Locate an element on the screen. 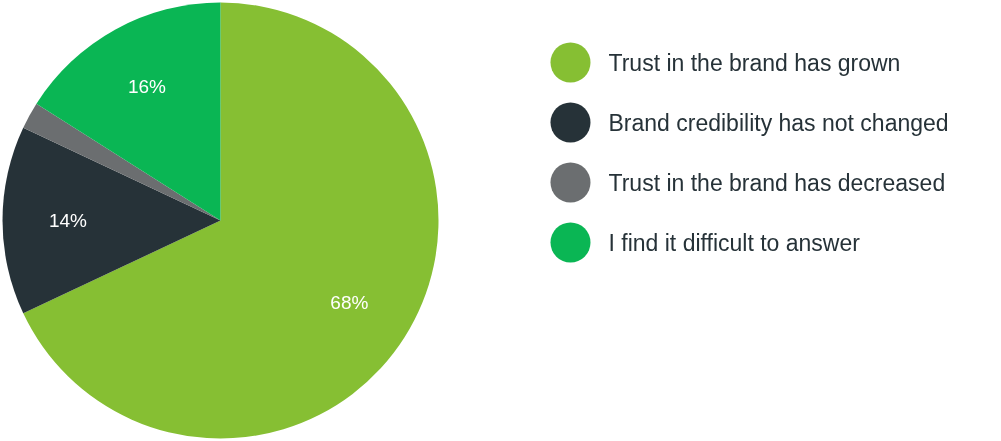  data-label: 68% is located at coordinates (349, 302).